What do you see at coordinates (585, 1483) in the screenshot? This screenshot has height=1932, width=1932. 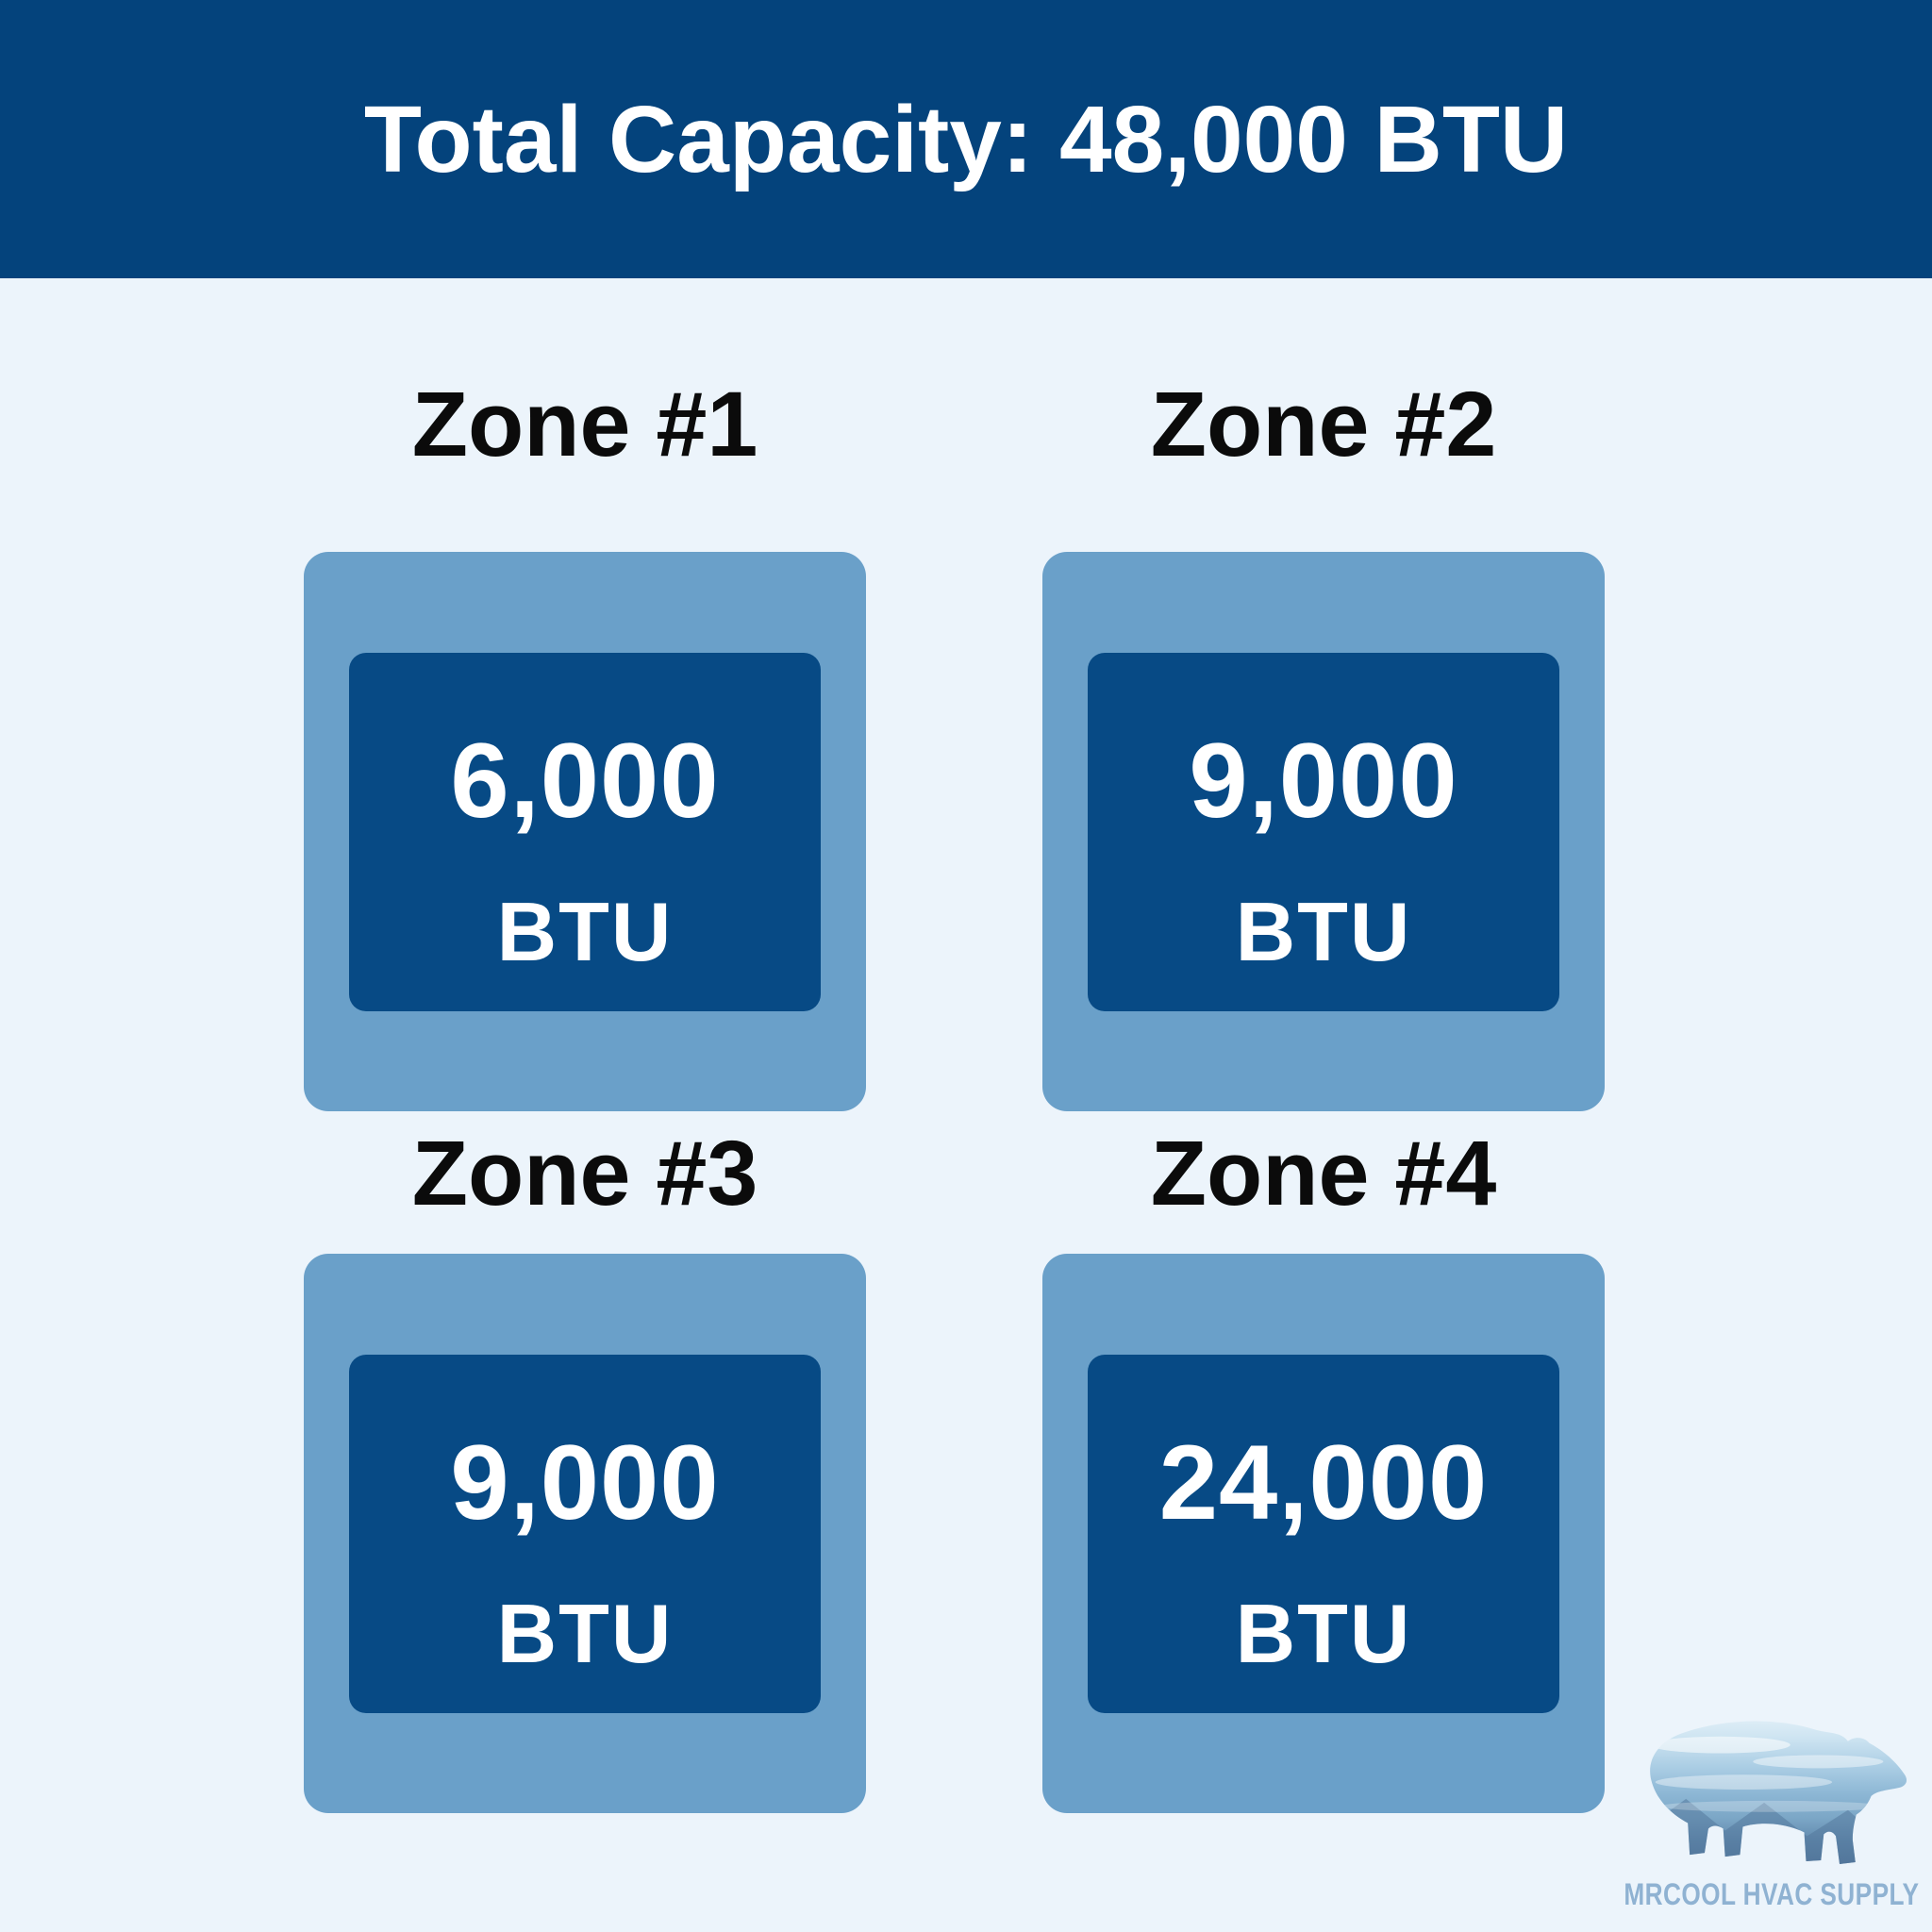 I see `zone-3-value: 9,000` at bounding box center [585, 1483].